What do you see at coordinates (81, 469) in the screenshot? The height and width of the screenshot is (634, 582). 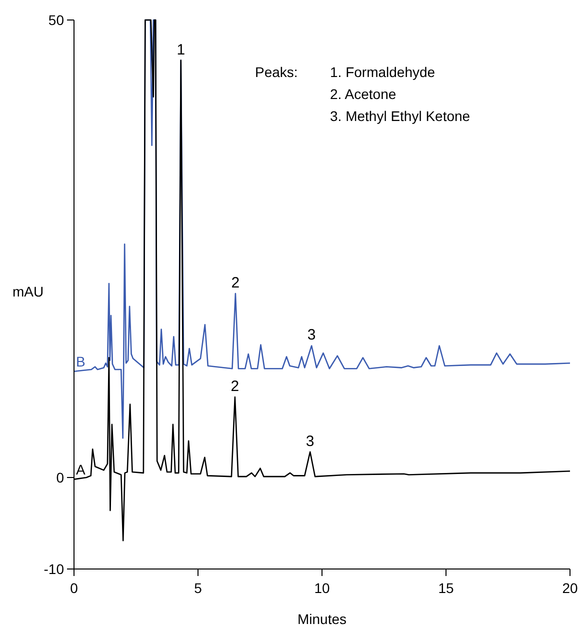 I see `series-label: A` at bounding box center [81, 469].